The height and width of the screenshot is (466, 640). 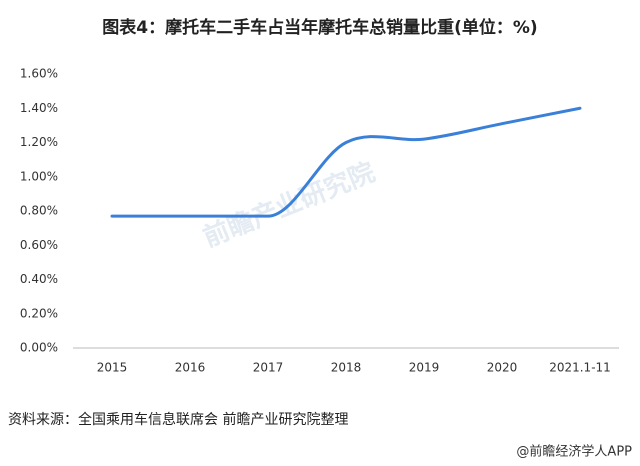 What do you see at coordinates (268, 368) in the screenshot?
I see `x-tick-label: 2017` at bounding box center [268, 368].